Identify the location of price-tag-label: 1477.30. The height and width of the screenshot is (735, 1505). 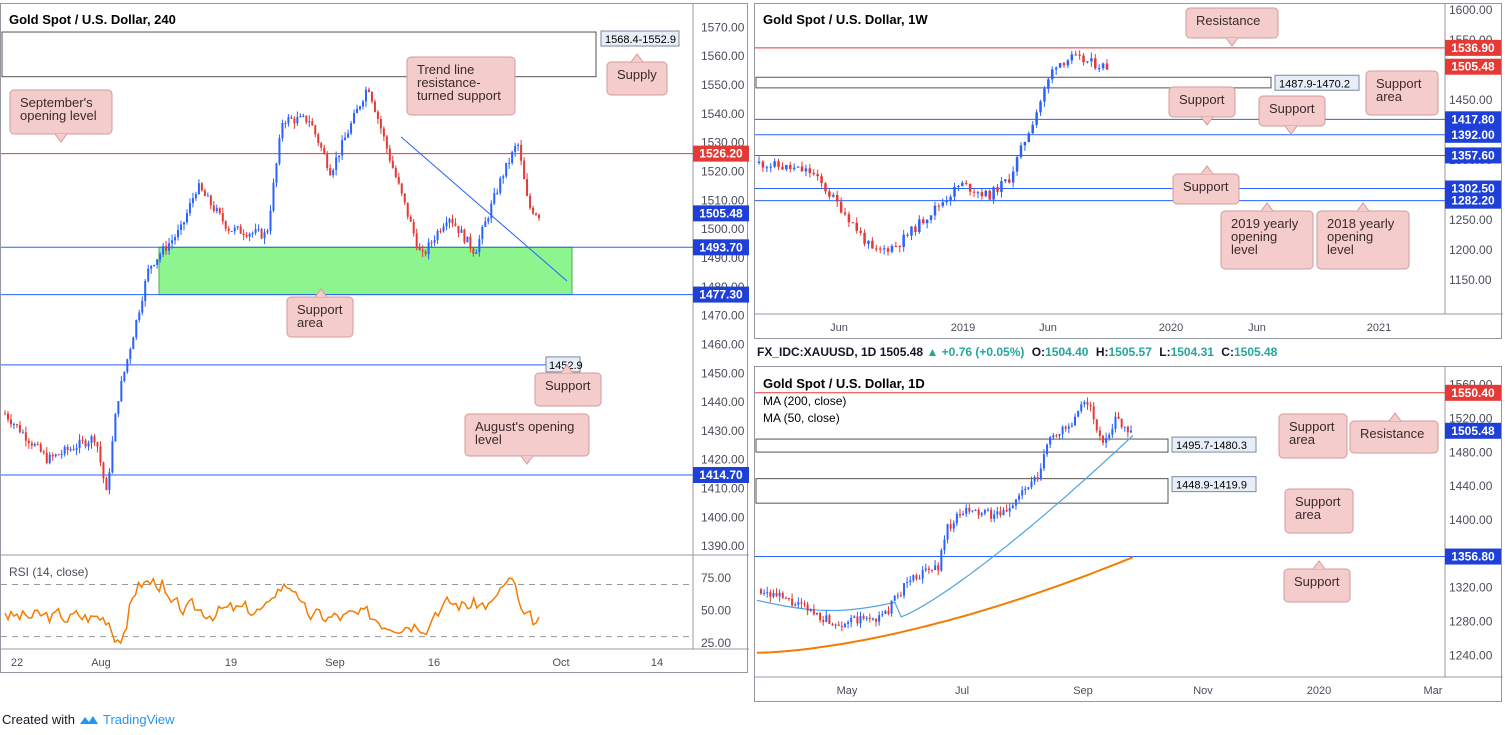
(721, 295).